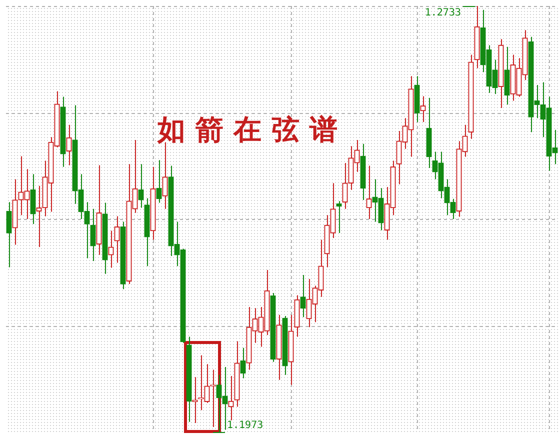 The width and height of the screenshot is (559, 438). I want to click on annotation: 1.1973, so click(245, 426).